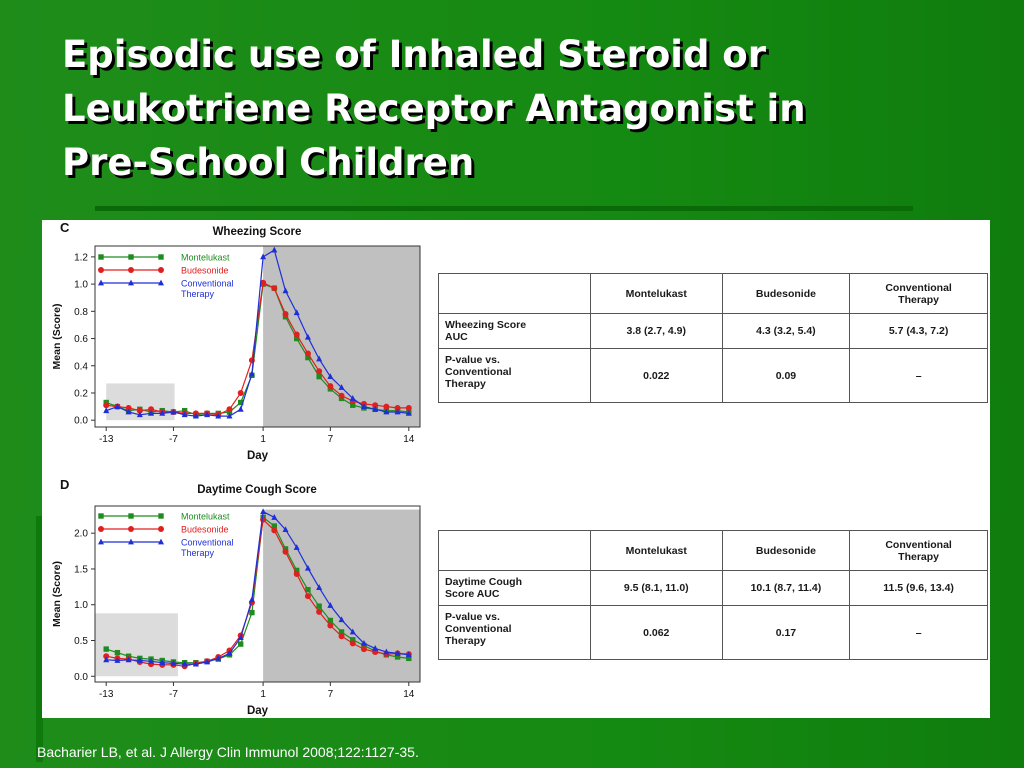  I want to click on decorative-bar, so click(504, 208).